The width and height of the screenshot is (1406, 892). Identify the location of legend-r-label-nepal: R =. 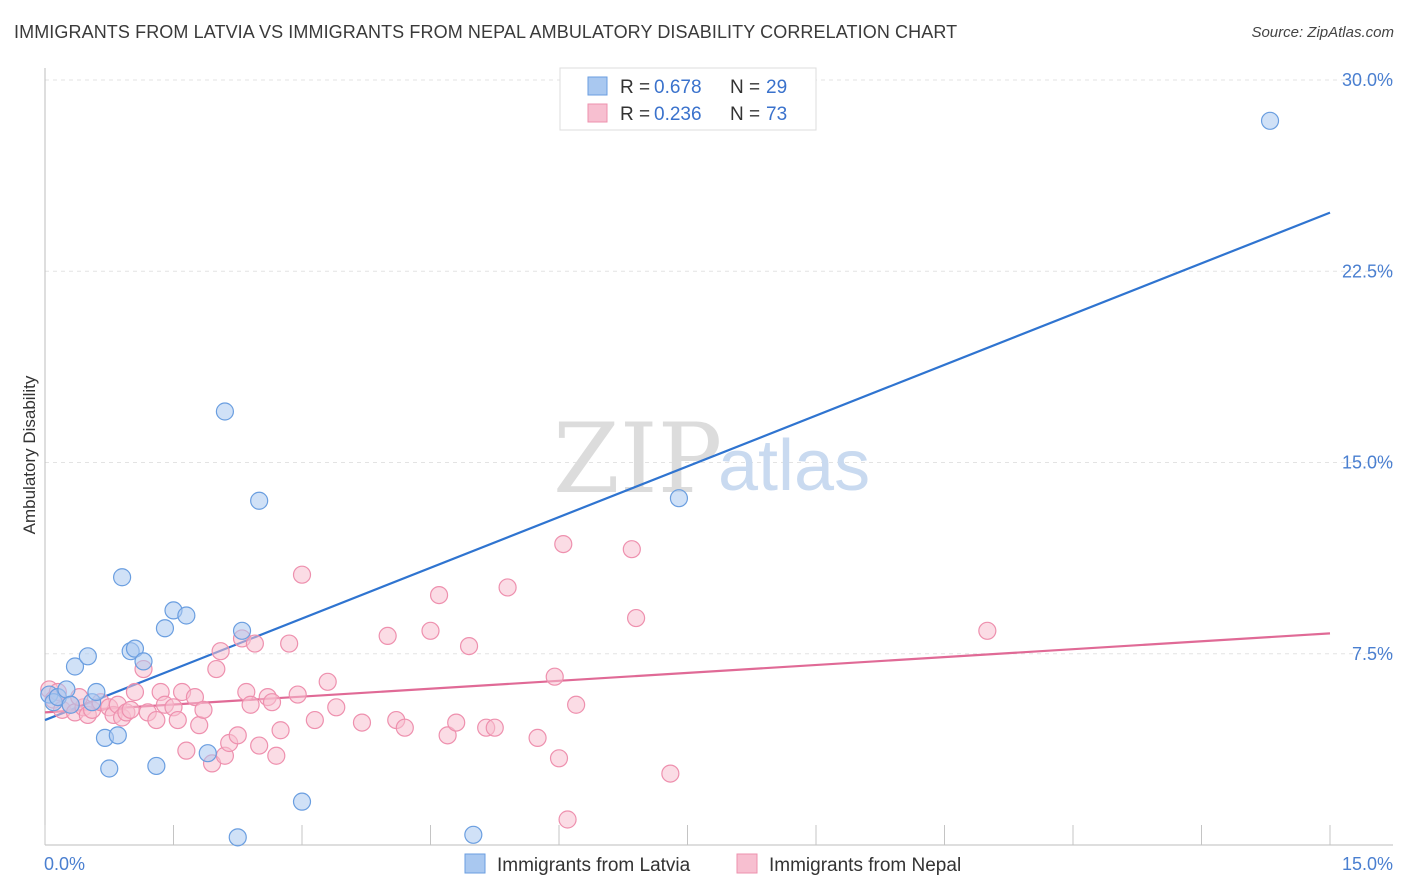
(635, 114).